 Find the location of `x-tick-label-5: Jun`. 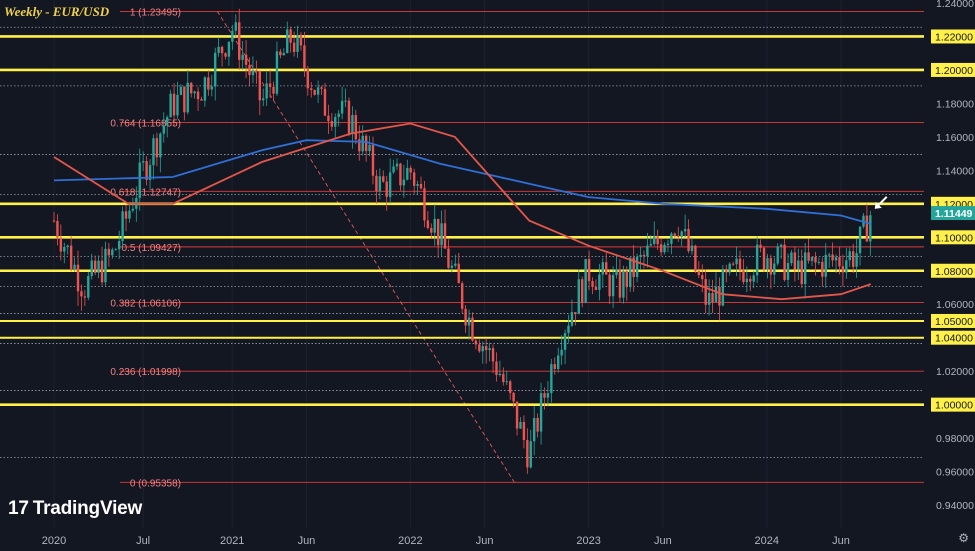

x-tick-label-5: Jun is located at coordinates (485, 541).